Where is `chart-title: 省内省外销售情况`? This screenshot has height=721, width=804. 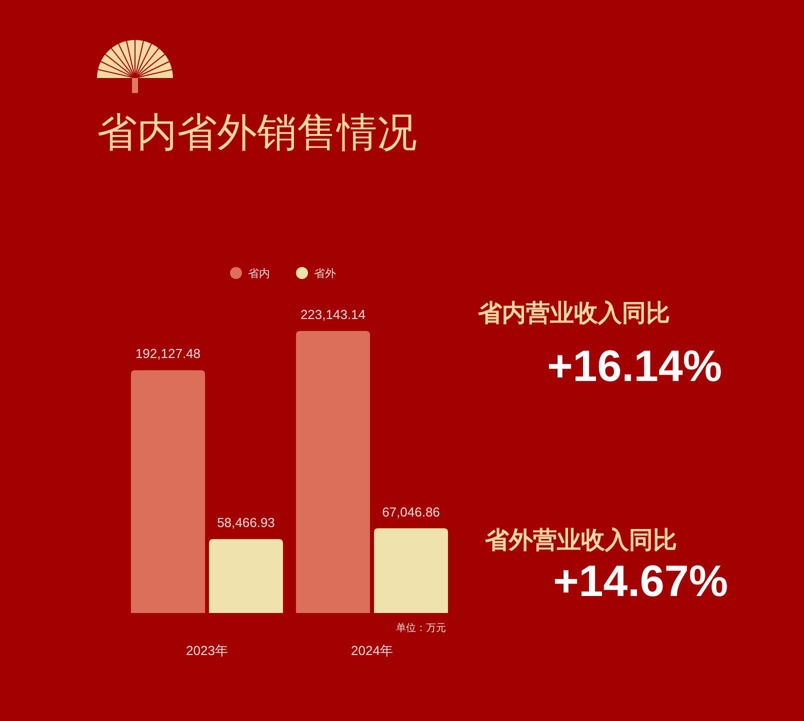
chart-title: 省内省外销售情况 is located at coordinates (257, 133).